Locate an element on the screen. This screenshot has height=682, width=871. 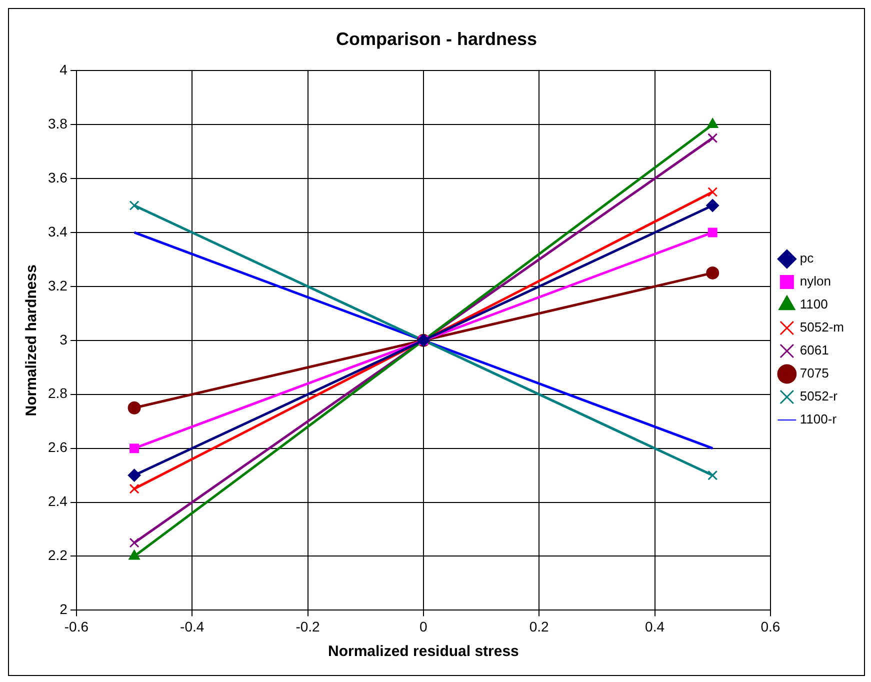
x-tick-label: 0.2 is located at coordinates (539, 626).